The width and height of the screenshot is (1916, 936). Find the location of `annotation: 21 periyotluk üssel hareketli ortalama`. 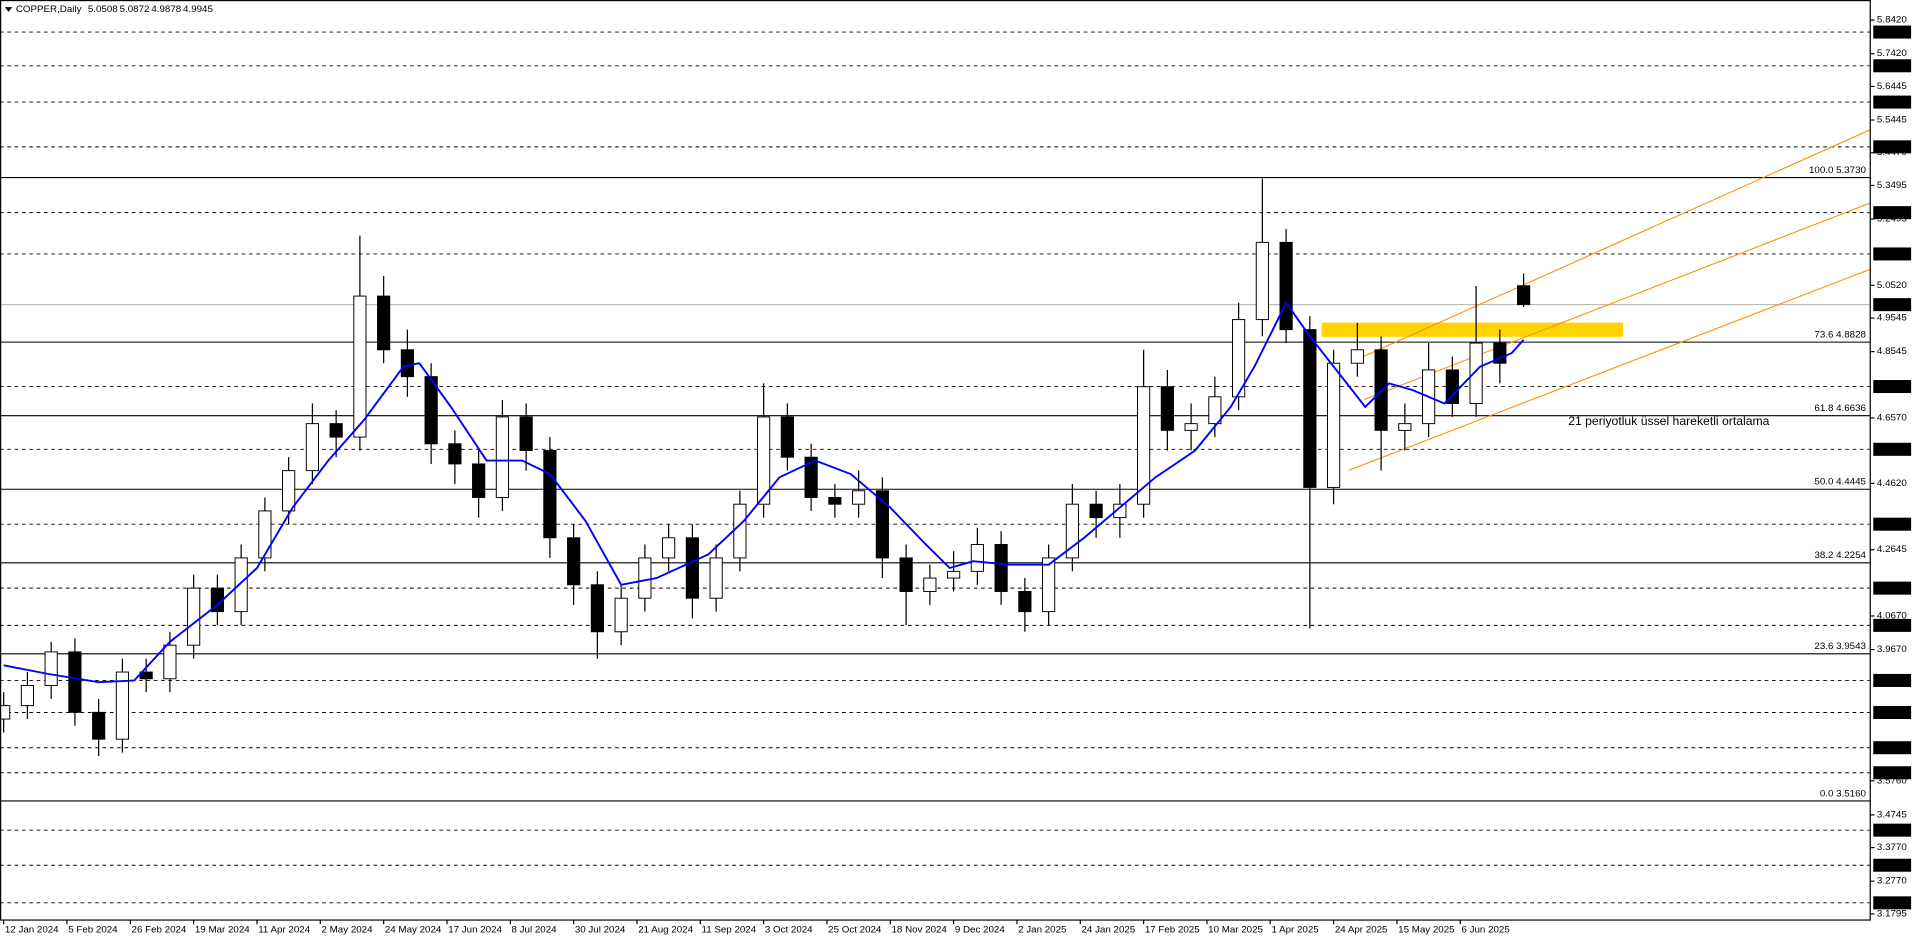

annotation: 21 periyotluk üssel hareketli ortalama is located at coordinates (1669, 421).